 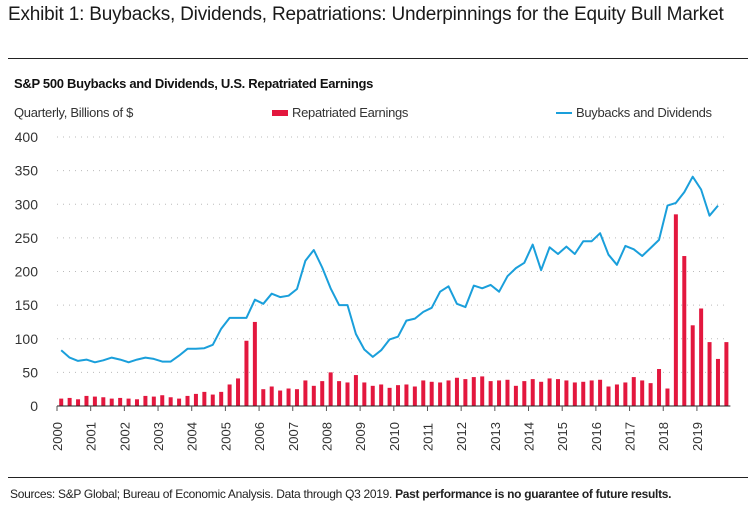 I want to click on x-tick-label: 2009, so click(x=360, y=436).